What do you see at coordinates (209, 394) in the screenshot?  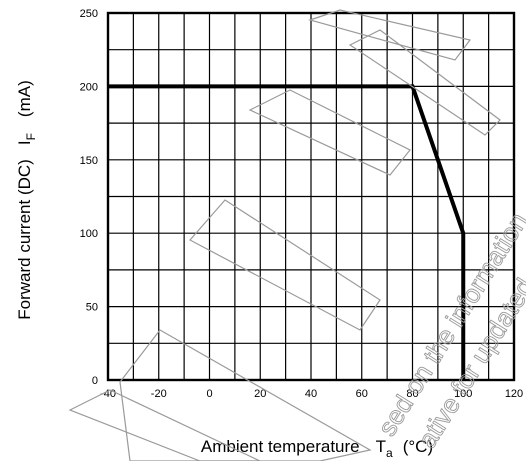 I see `x-tick-label: 0` at bounding box center [209, 394].